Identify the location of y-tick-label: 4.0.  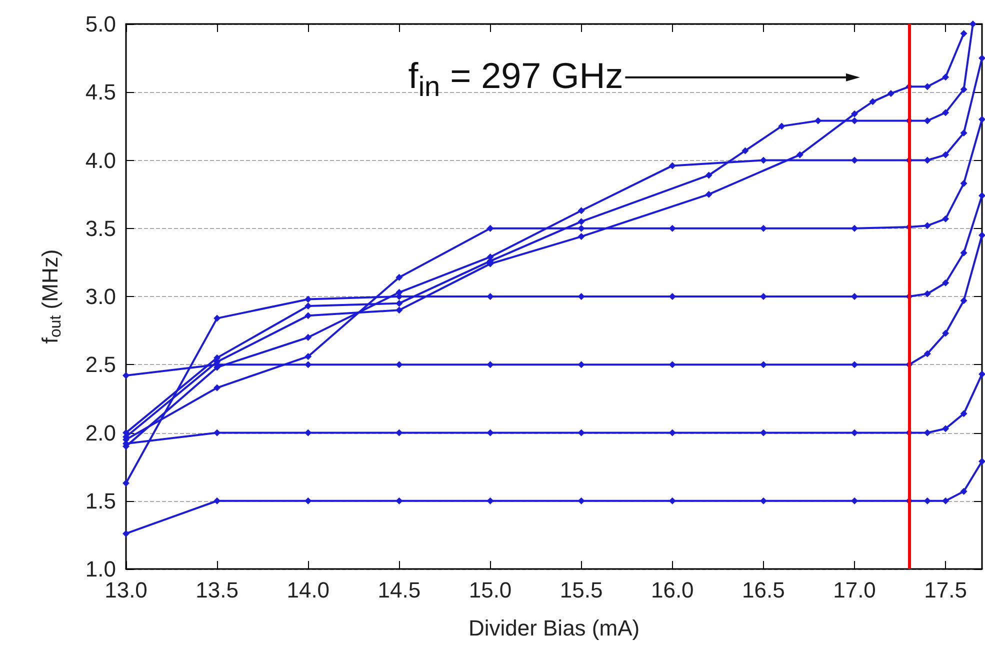
(100, 160).